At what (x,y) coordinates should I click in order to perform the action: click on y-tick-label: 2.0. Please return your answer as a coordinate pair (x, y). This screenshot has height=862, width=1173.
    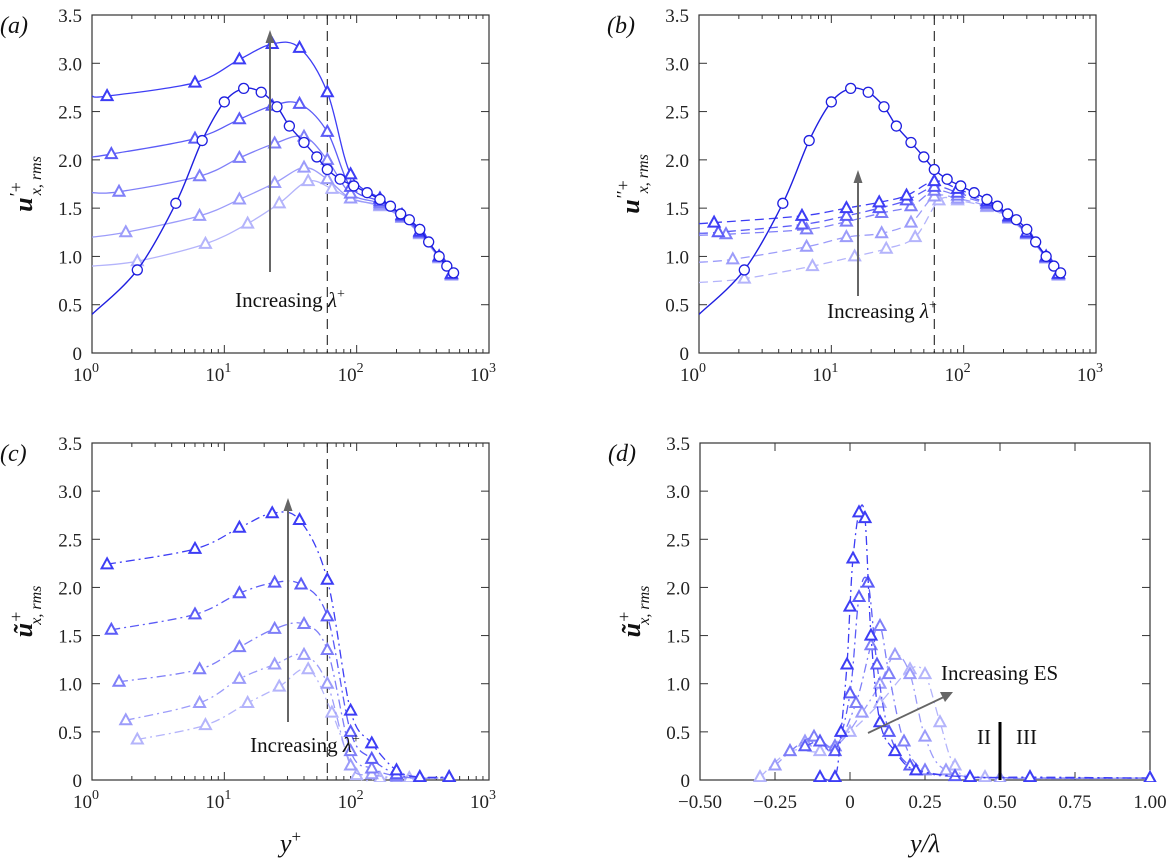
    Looking at the image, I should click on (678, 588).